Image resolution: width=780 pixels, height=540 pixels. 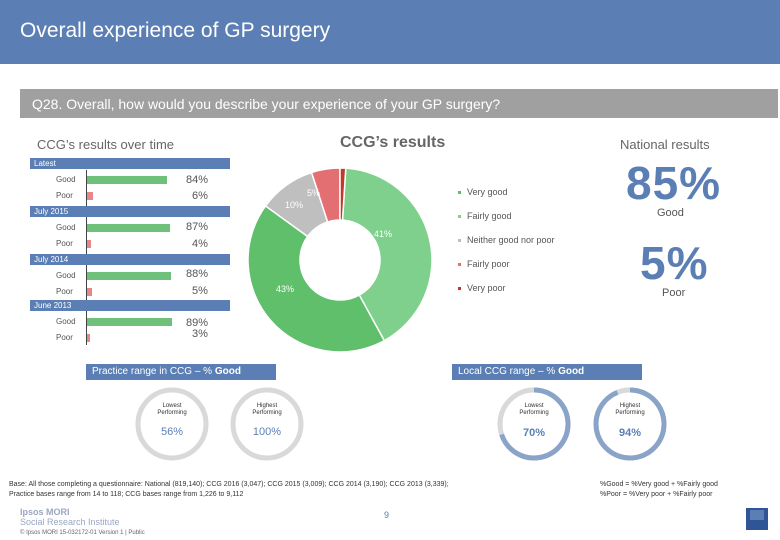 I want to click on local-highest-label: Highest Performing, so click(x=630, y=409).